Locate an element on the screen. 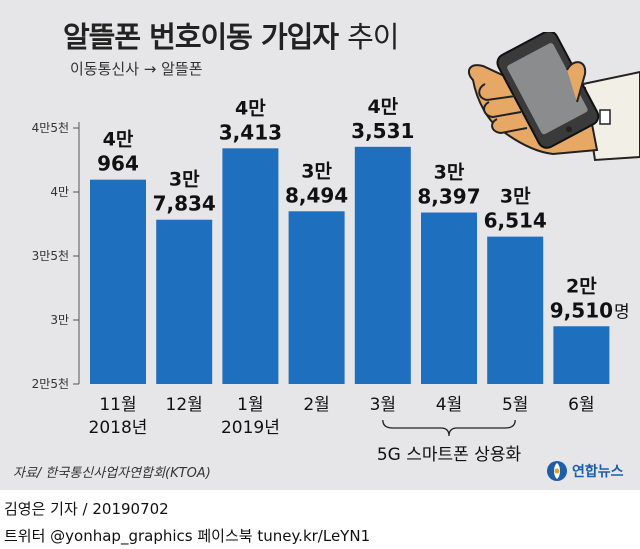 The height and width of the screenshot is (549, 640). chart-subtitle: 이동통신사 → 알뜰폰 is located at coordinates (136, 69).